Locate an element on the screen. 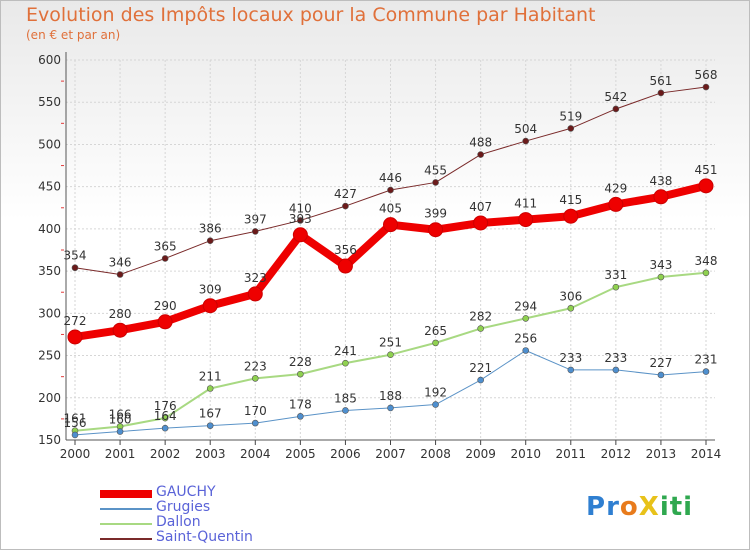  data-label-grugies: 192 is located at coordinates (435, 393).